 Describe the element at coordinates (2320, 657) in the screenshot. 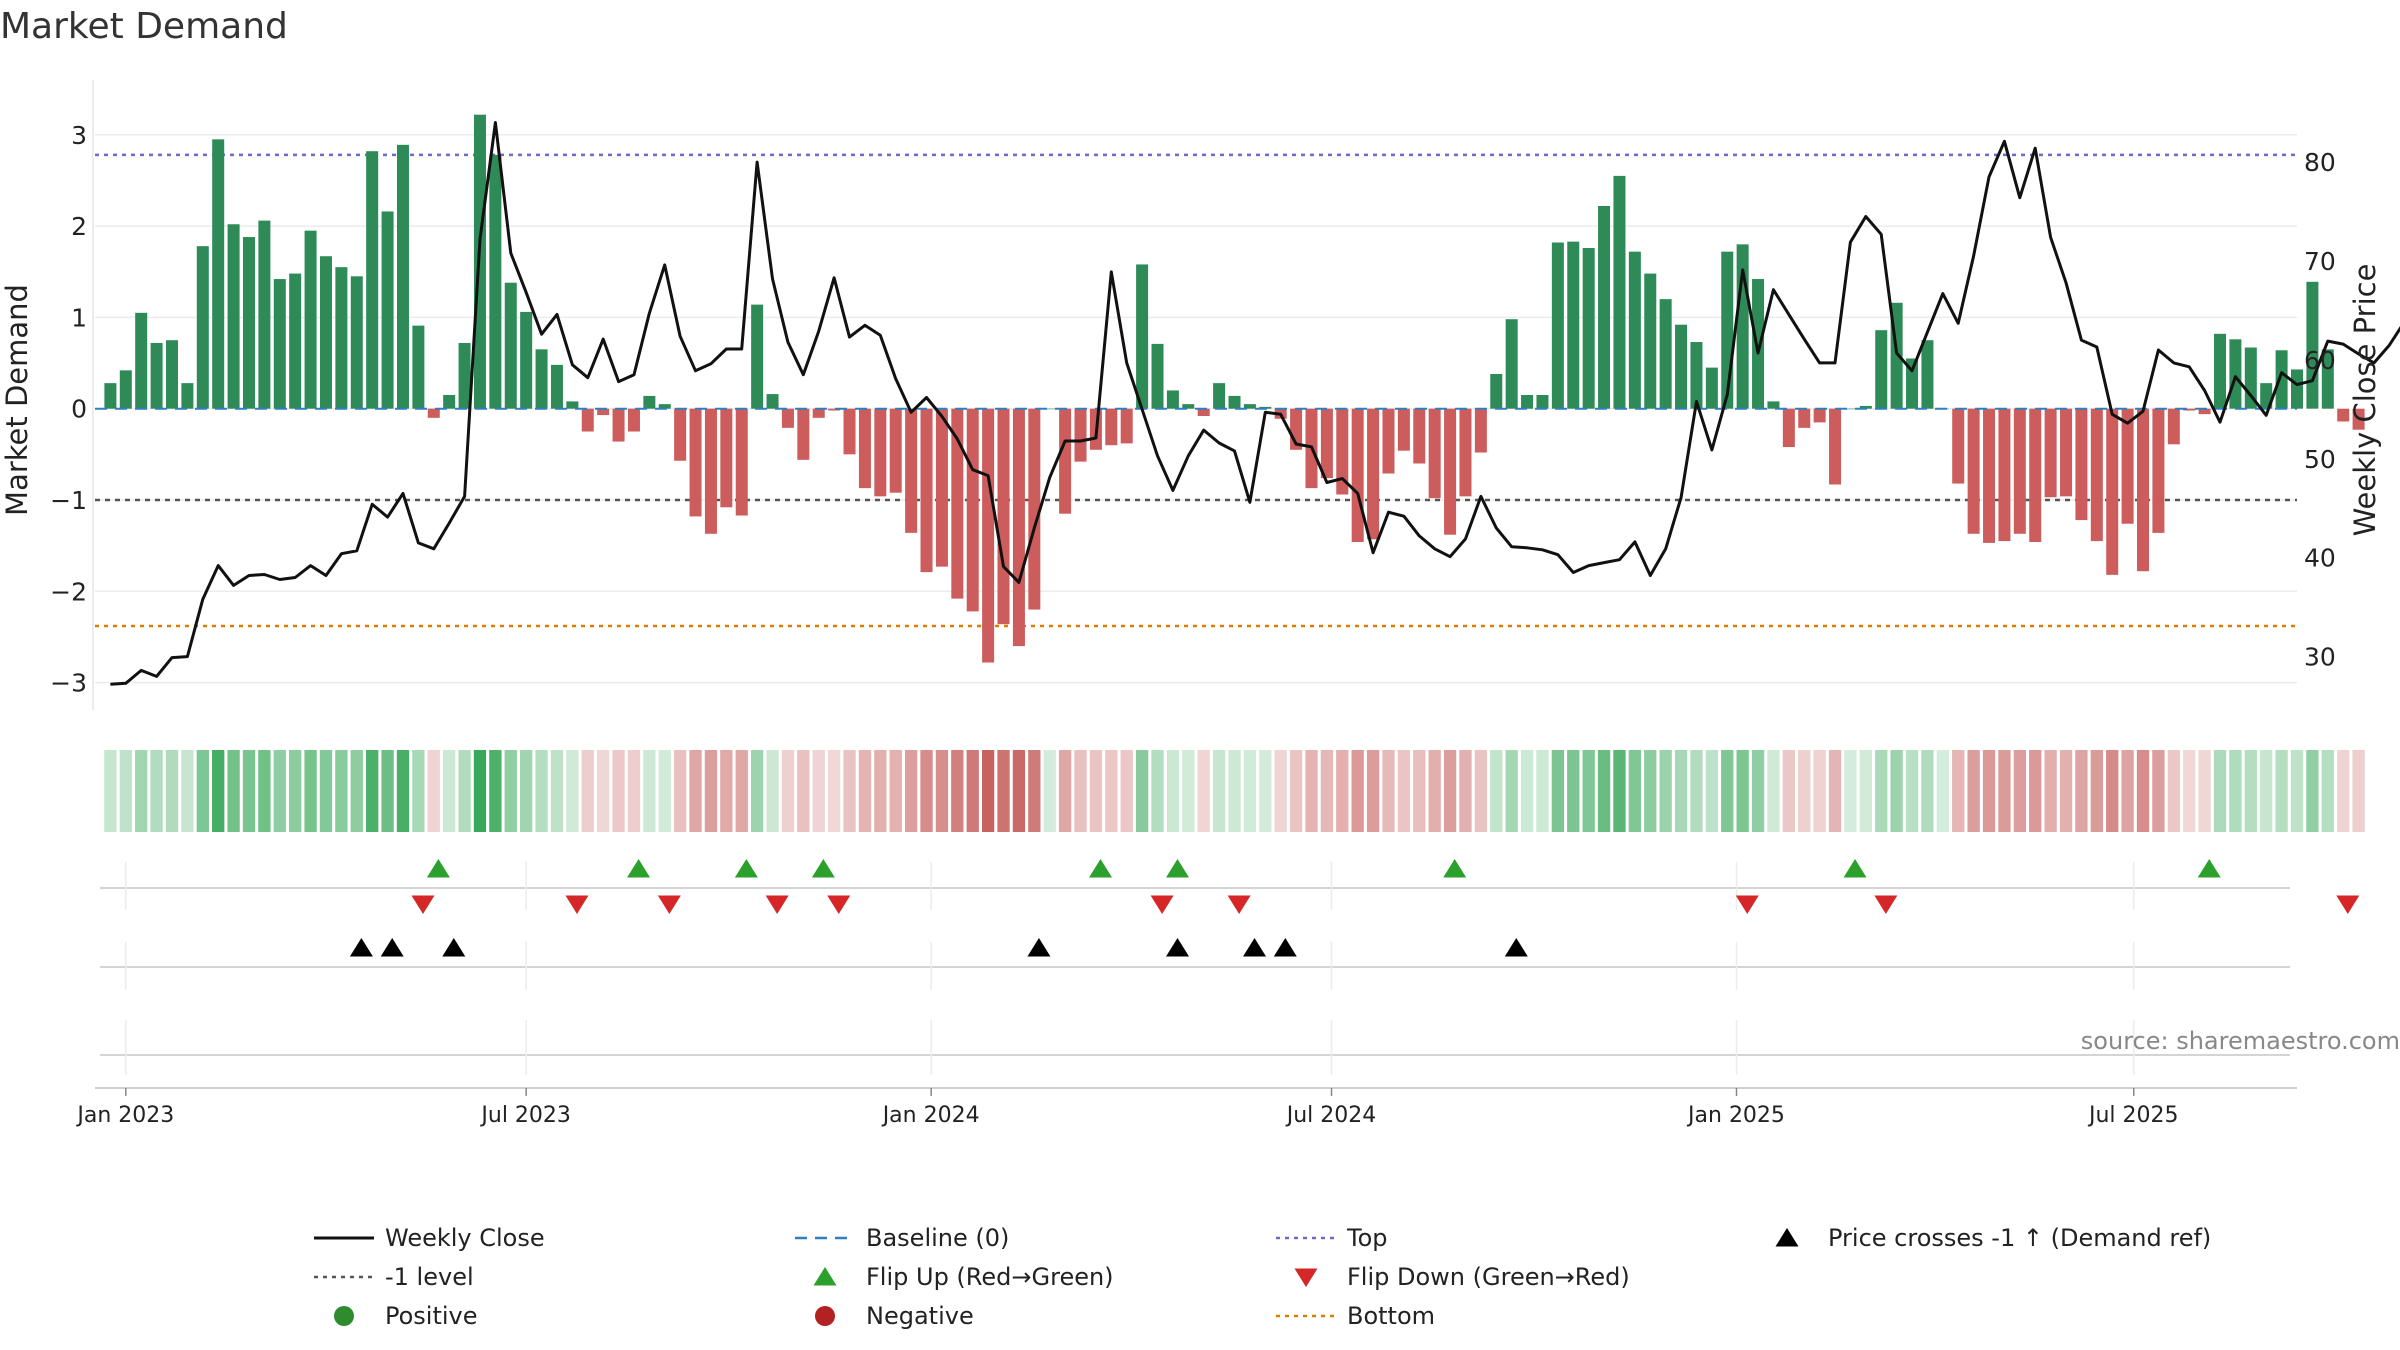

I see `y-right-tick-label: 30` at that location.